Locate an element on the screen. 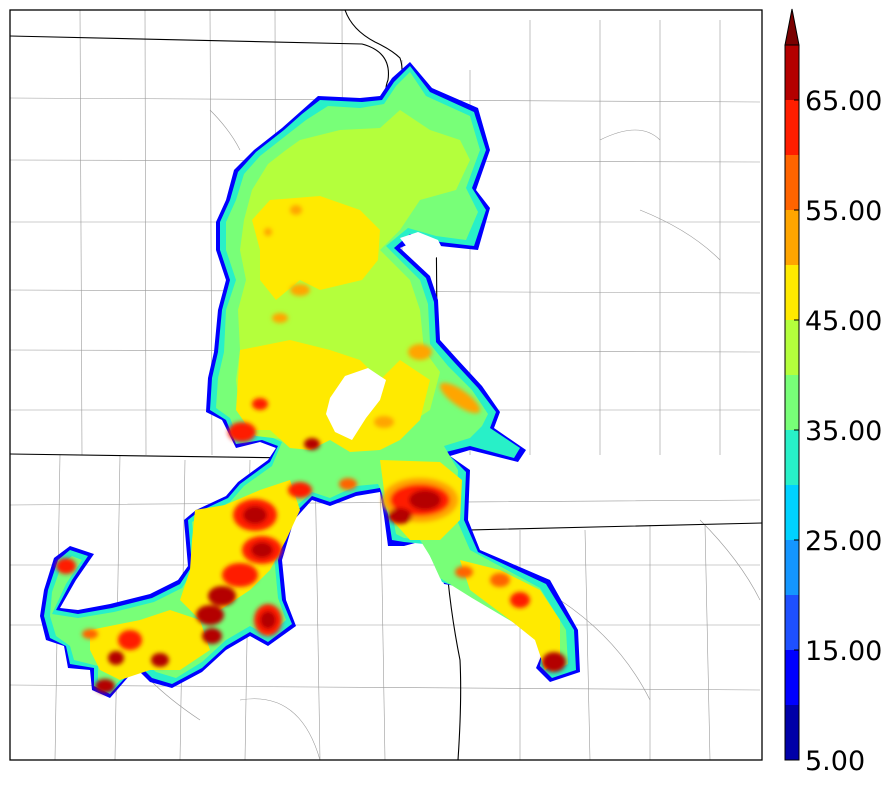 The width and height of the screenshot is (894, 785). colorbar-tick-label: 15.00 is located at coordinates (843, 651).